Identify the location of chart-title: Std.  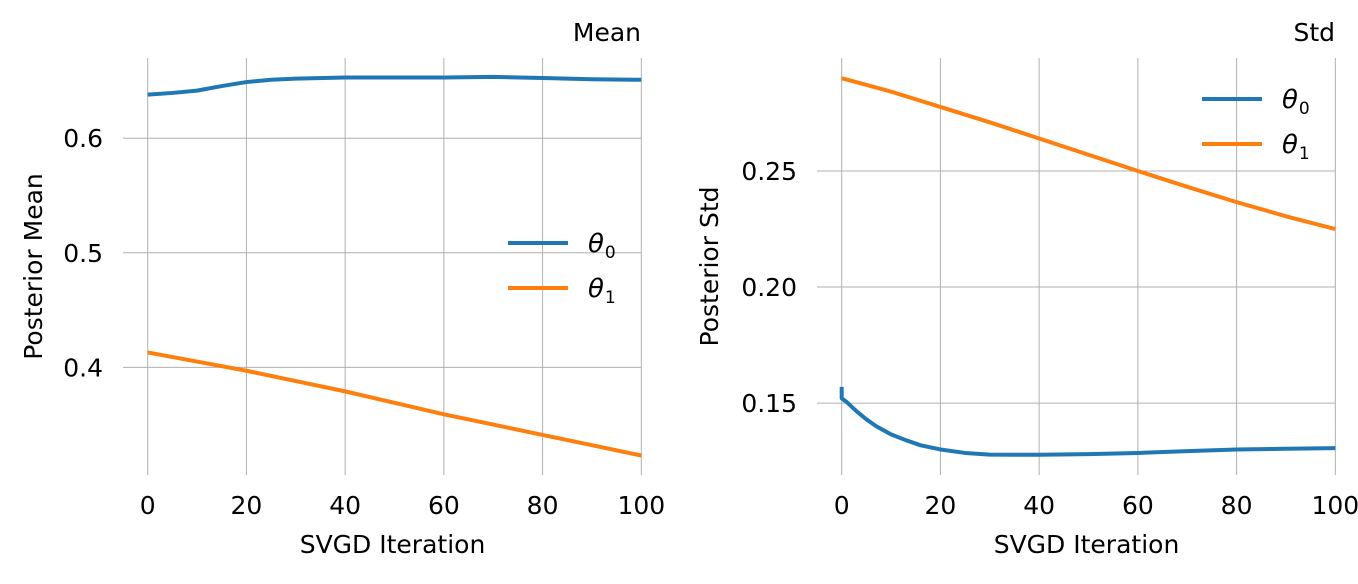
(1314, 32).